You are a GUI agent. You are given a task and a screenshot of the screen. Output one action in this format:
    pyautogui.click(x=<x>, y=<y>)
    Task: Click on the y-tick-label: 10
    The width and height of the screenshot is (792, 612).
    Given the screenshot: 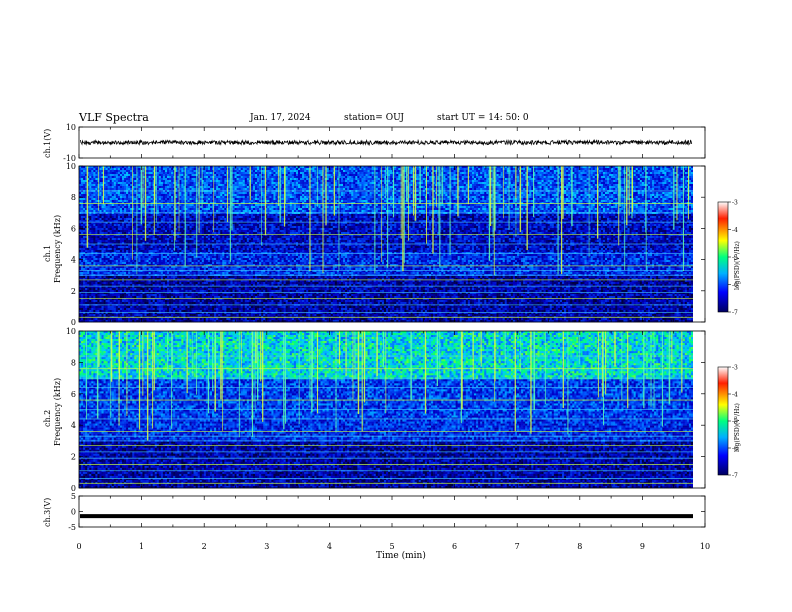 What is the action you would take?
    pyautogui.click(x=71, y=127)
    